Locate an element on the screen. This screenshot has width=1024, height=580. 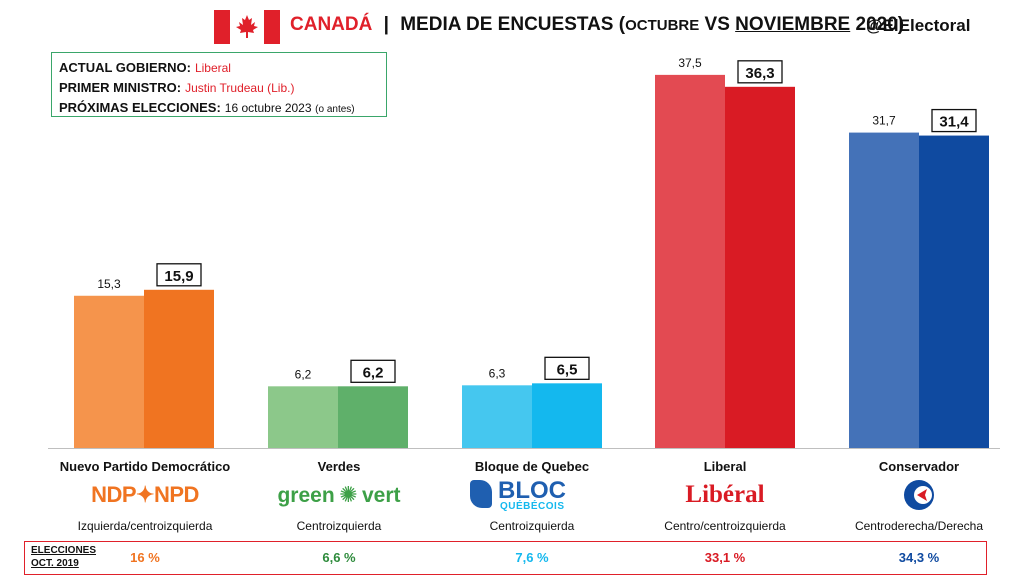
green-party-logo: green ✺ vert is located at coordinates (339, 495).